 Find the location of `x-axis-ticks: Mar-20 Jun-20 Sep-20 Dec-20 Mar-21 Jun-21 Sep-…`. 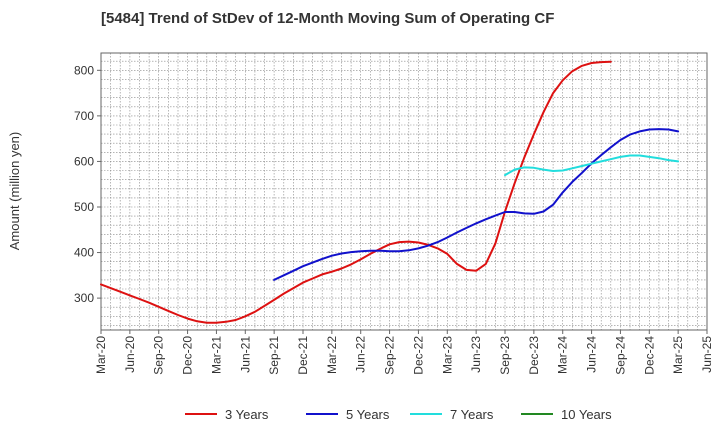

x-axis-ticks: Mar-20 Jun-20 Sep-20 Dec-20 Mar-21 Jun-21 Sep-… is located at coordinates (404, 352).